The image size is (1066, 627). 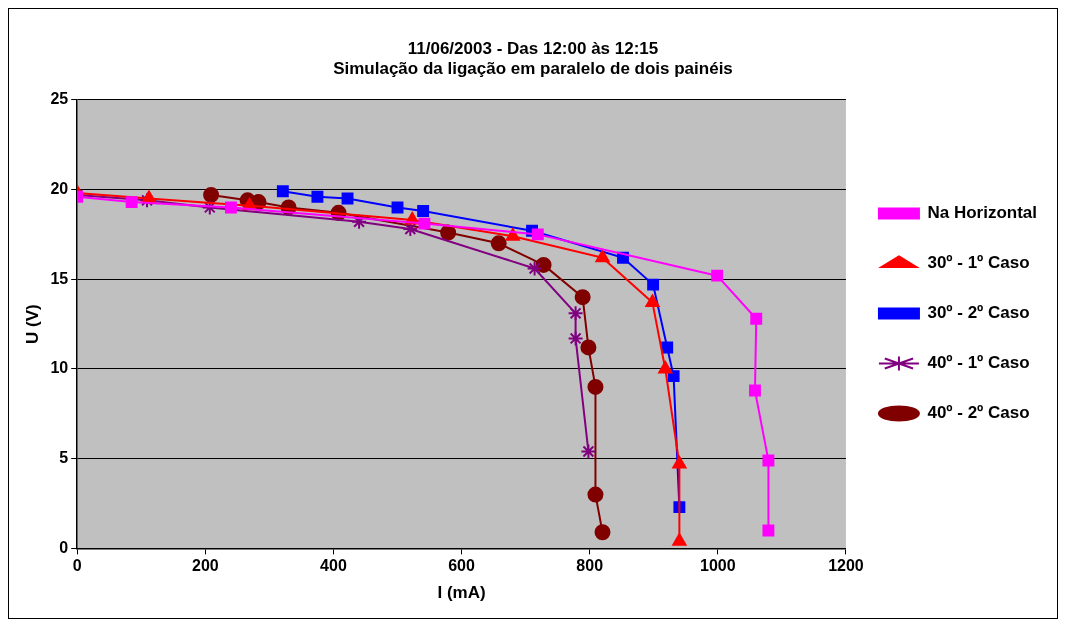 I want to click on y-tick-label: 20, so click(x=59, y=188).